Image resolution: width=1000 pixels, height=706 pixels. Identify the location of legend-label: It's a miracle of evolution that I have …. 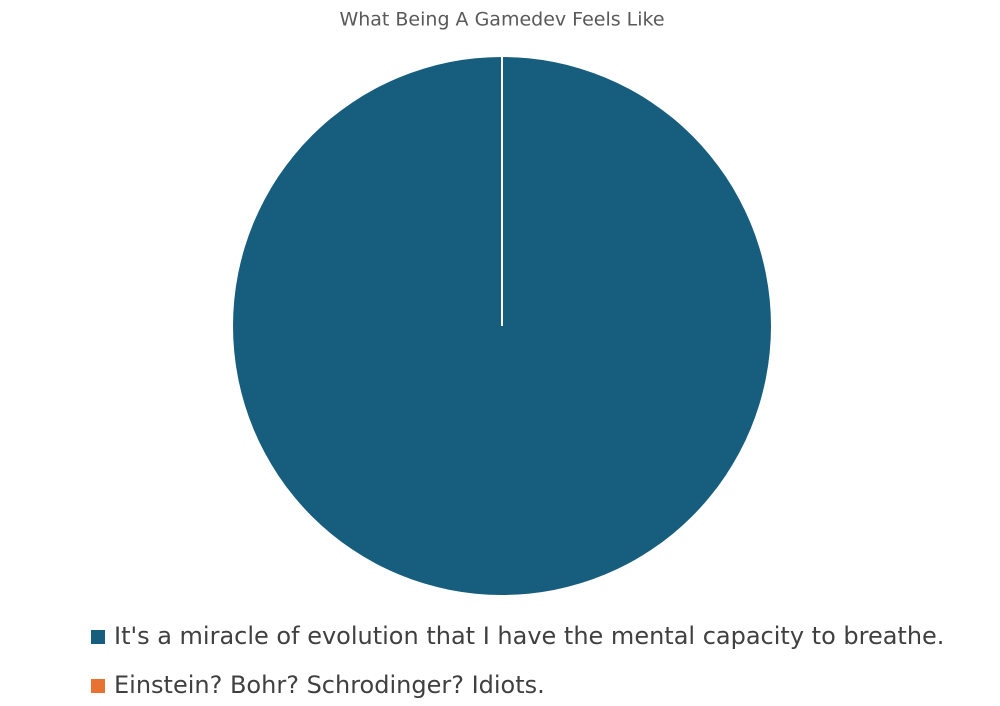
(529, 636).